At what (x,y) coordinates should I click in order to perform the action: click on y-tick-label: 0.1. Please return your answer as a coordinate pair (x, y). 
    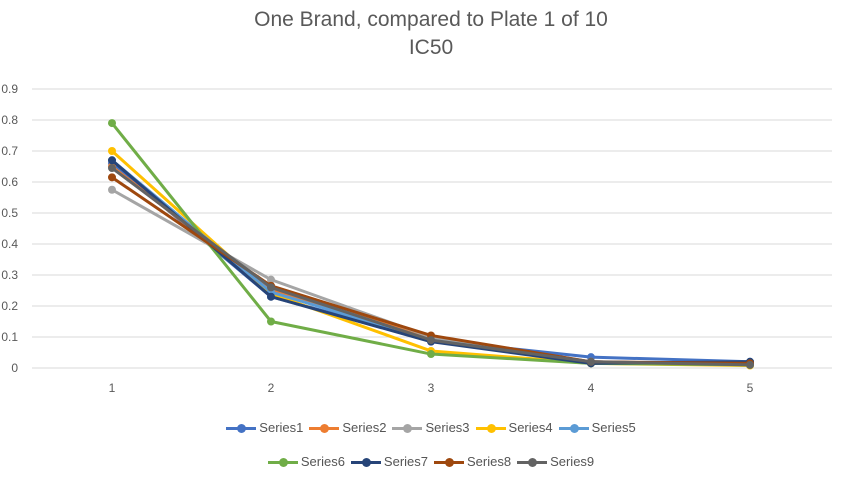
    Looking at the image, I should click on (9, 337).